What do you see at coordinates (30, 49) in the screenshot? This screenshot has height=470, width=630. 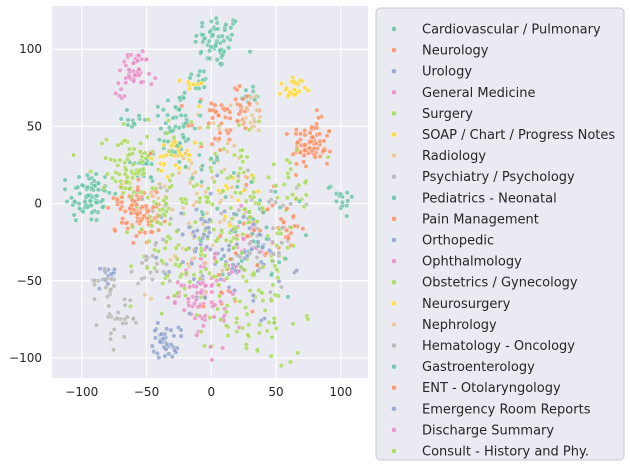 I see `y-tick-label: 100` at bounding box center [30, 49].